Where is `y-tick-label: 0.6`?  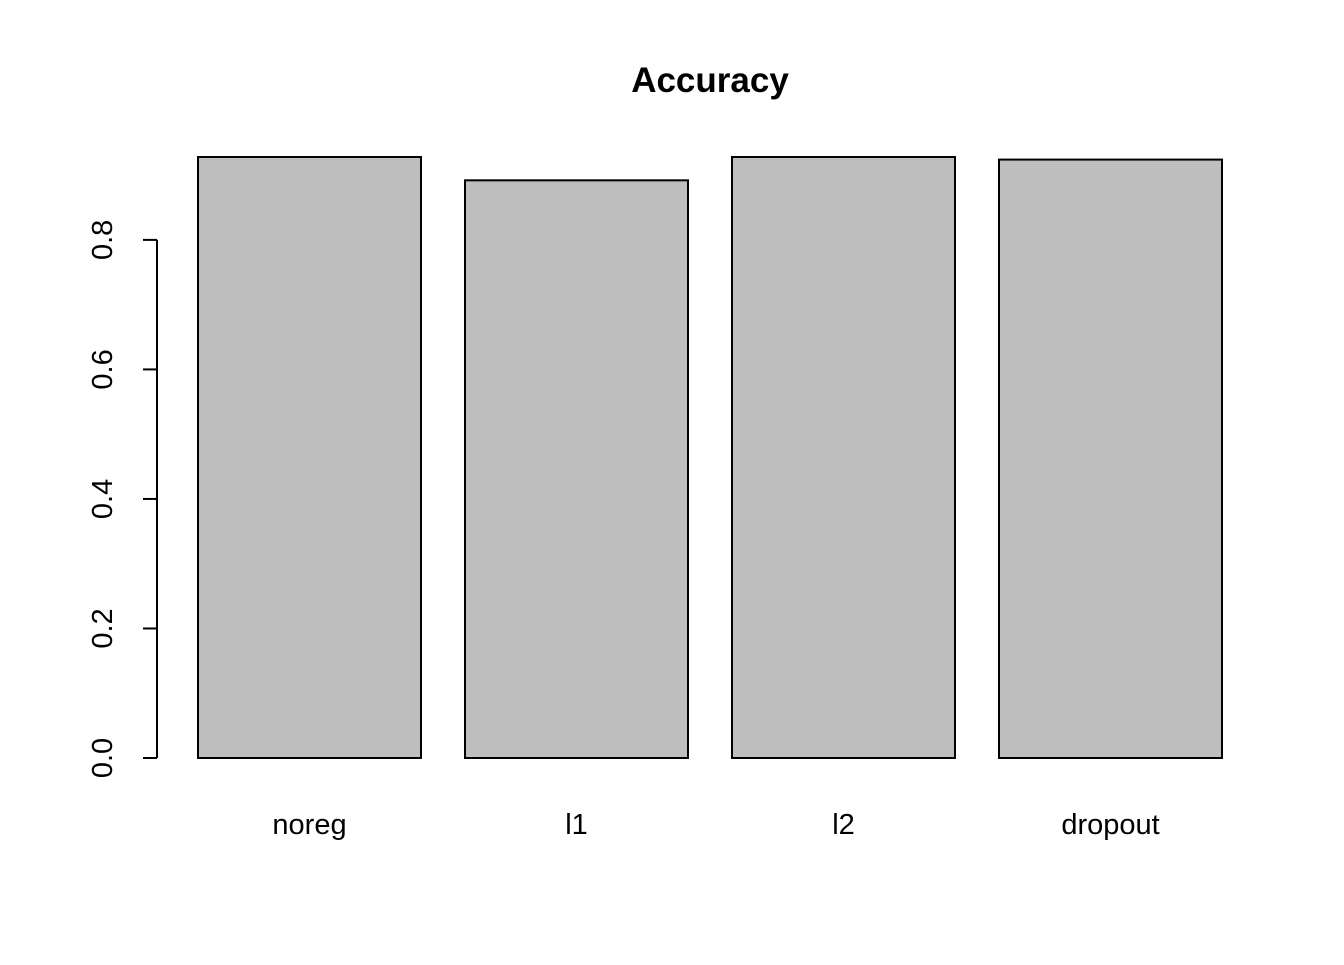
y-tick-label: 0.6 is located at coordinates (103, 369).